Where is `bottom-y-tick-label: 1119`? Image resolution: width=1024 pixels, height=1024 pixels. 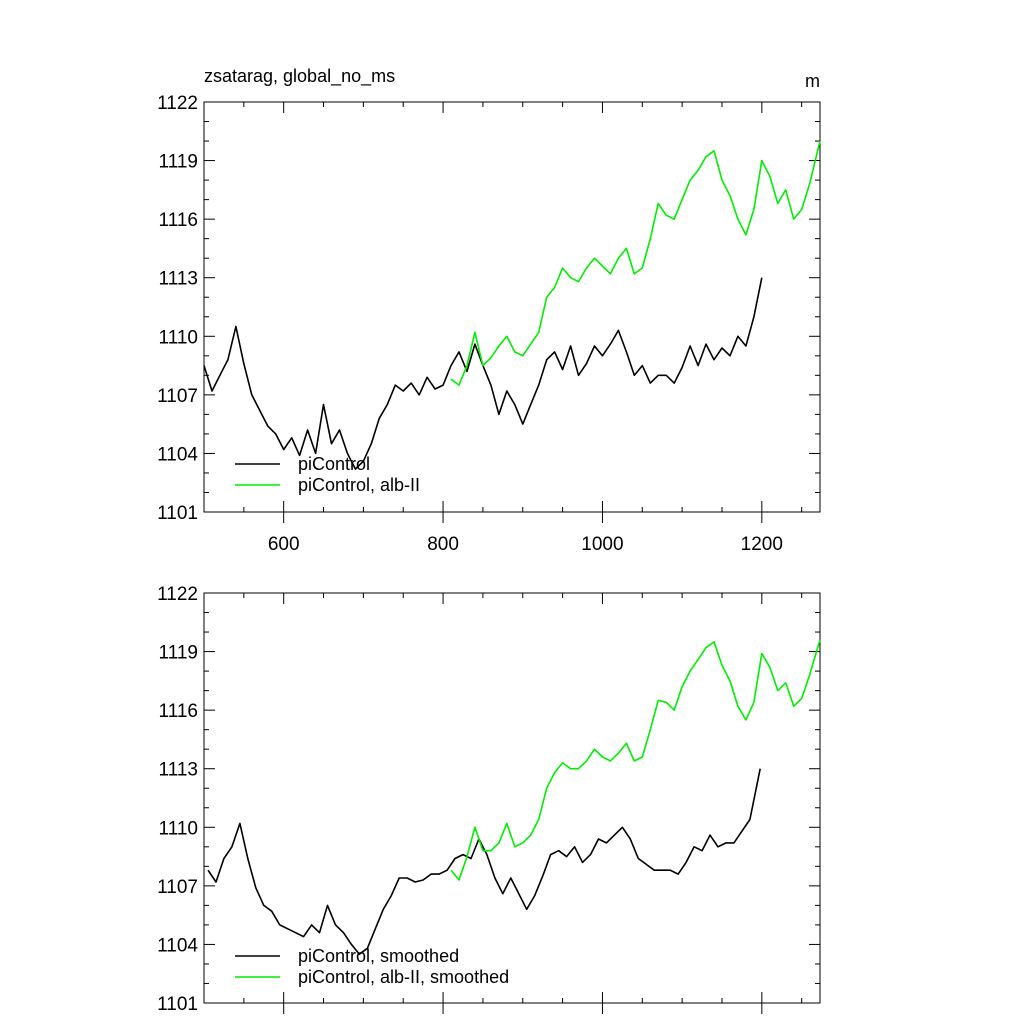 bottom-y-tick-label: 1119 is located at coordinates (178, 653).